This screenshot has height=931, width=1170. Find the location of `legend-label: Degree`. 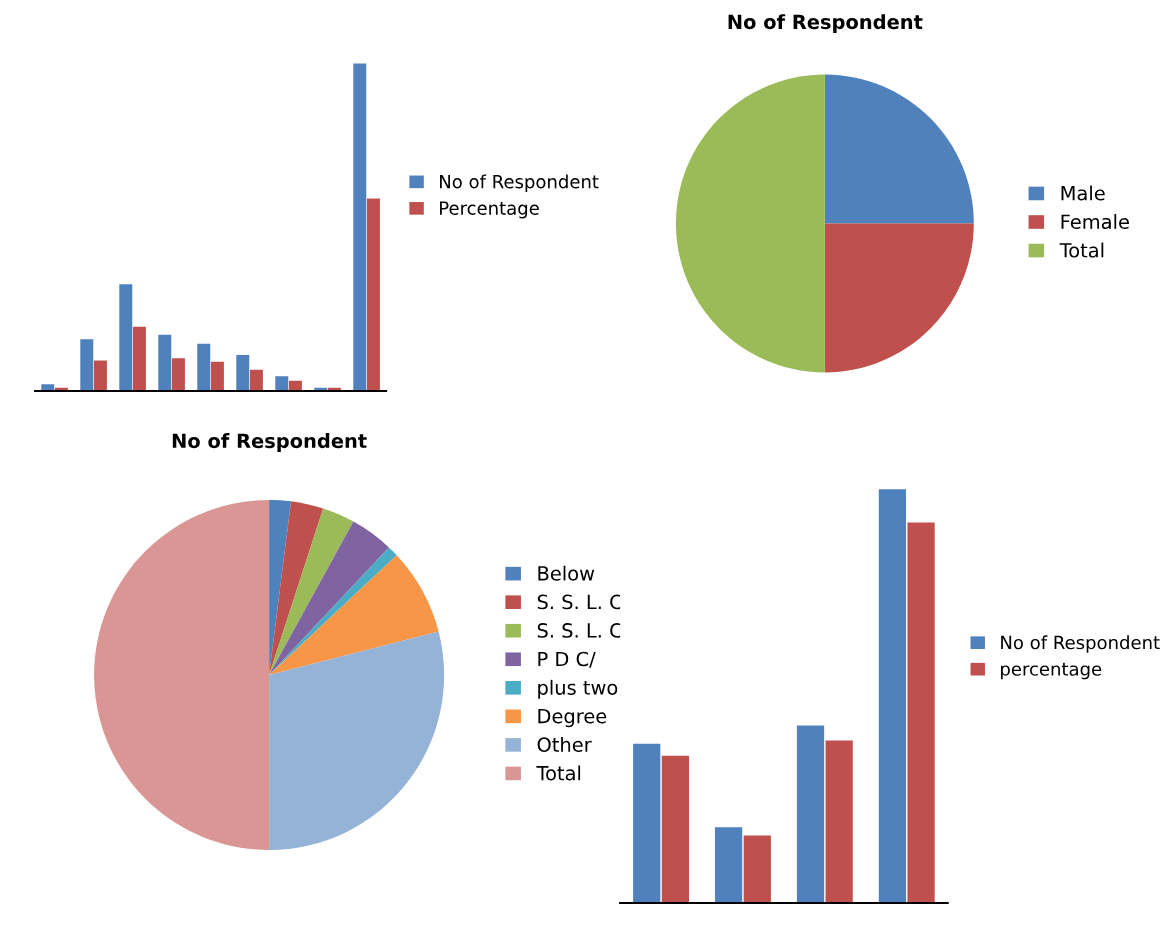

legend-label: Degree is located at coordinates (572, 718).